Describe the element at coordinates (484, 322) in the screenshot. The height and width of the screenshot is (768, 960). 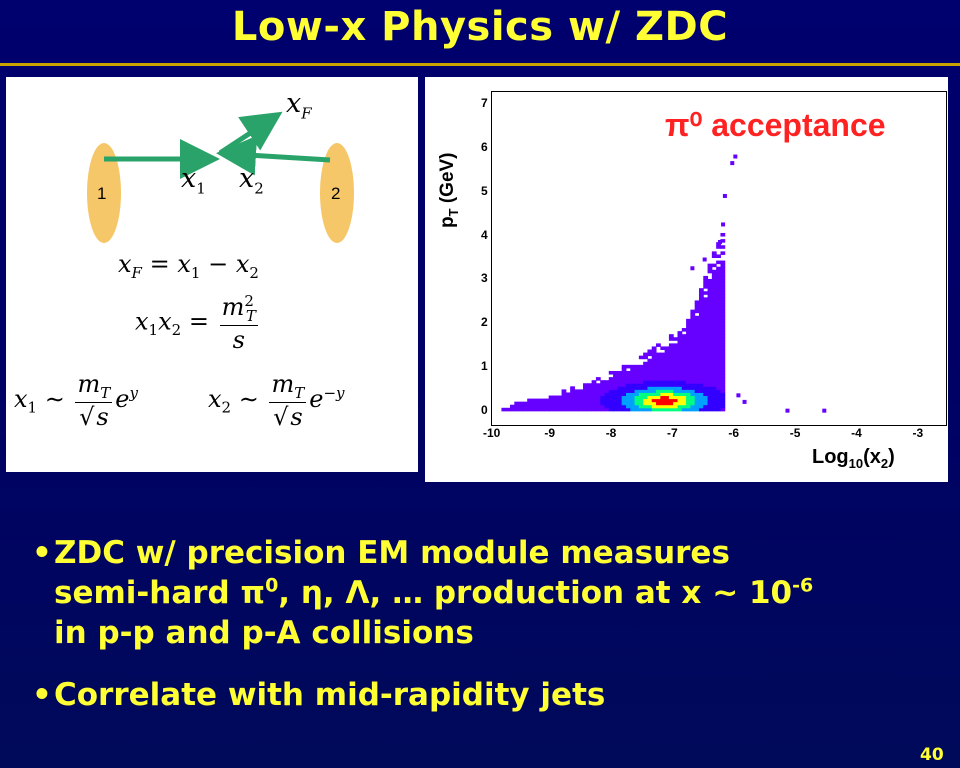
I see `y-tick-label: 2` at that location.